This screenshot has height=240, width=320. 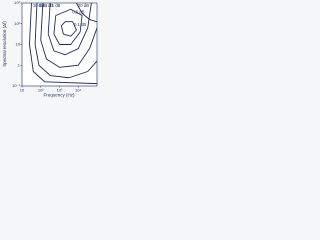 What do you see at coordinates (18, 44) in the screenshot?
I see `y-tick-label: 10` at bounding box center [18, 44].